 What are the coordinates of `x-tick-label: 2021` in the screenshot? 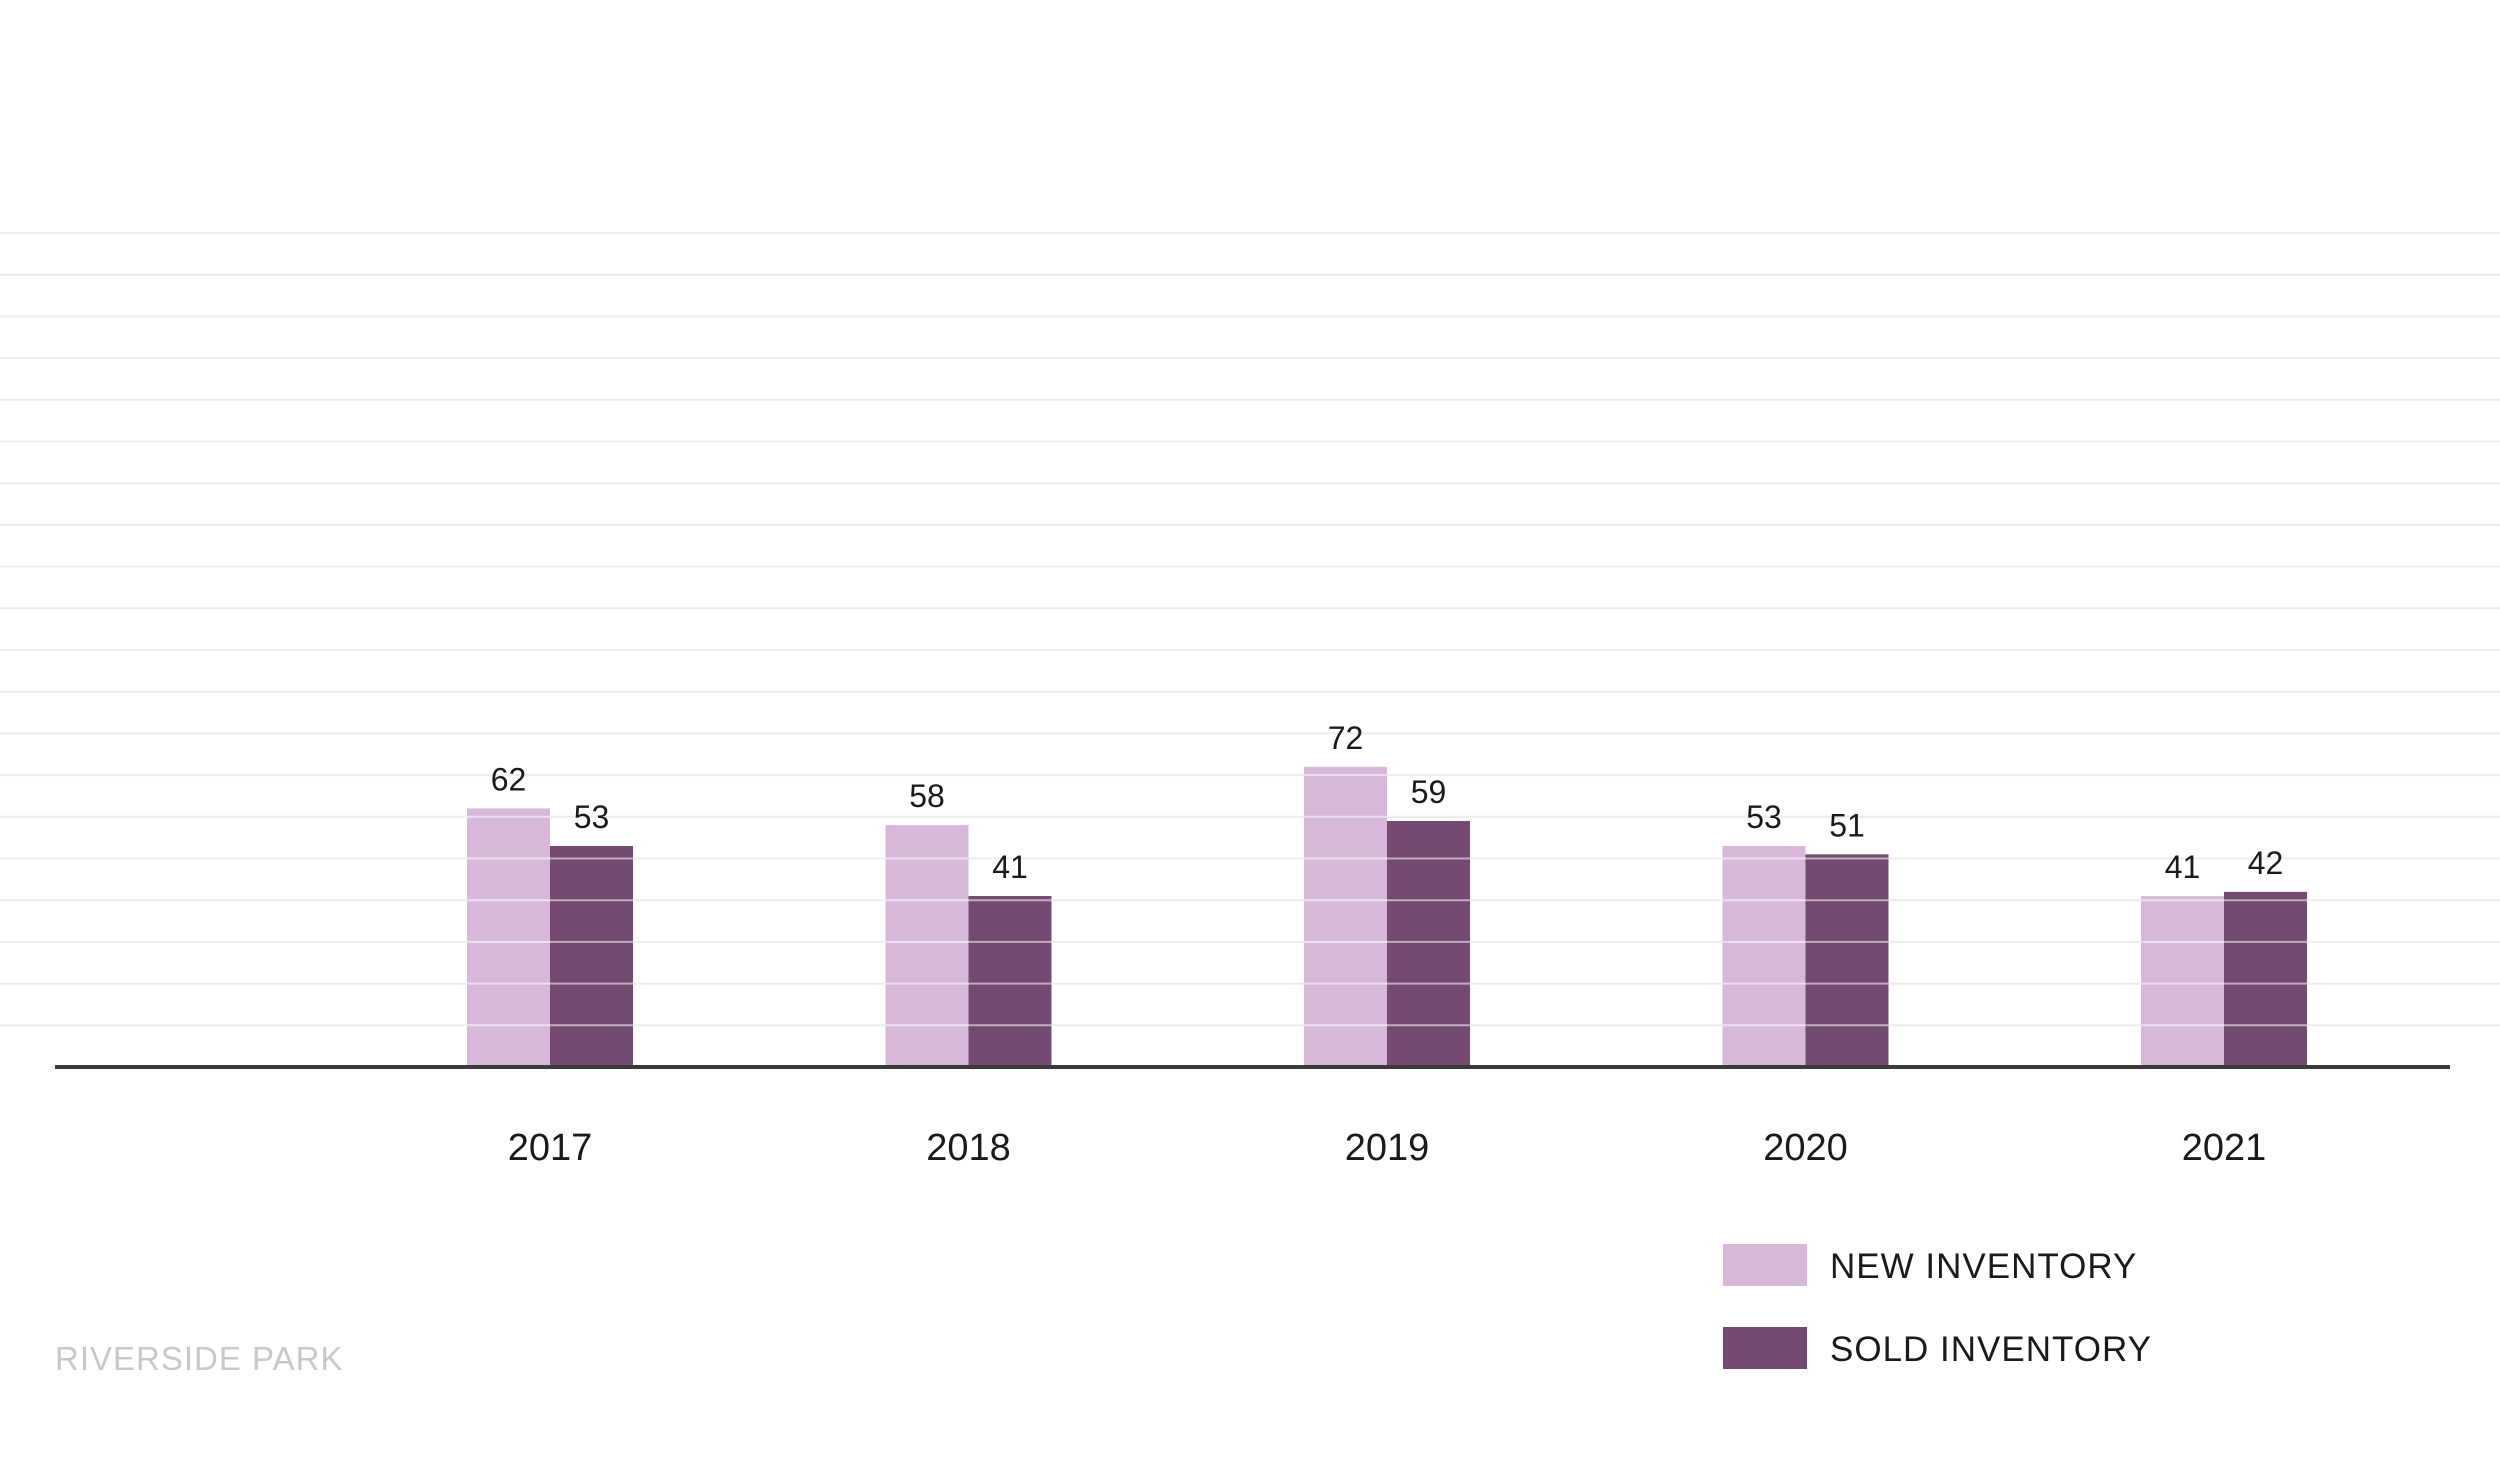 It's located at (2224, 1148).